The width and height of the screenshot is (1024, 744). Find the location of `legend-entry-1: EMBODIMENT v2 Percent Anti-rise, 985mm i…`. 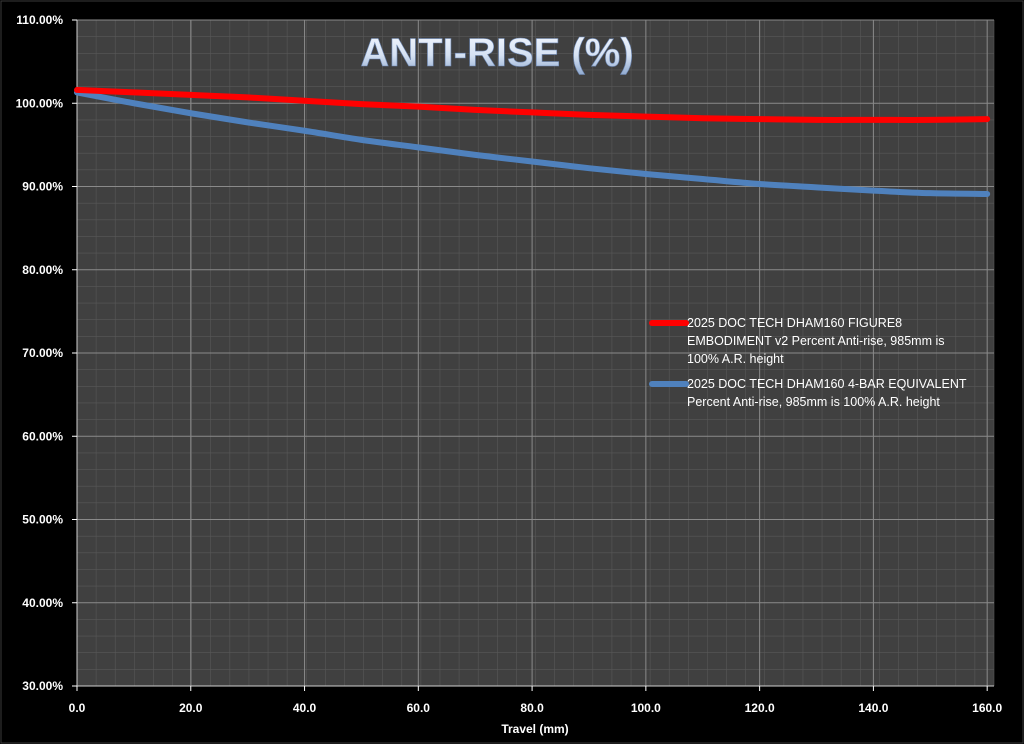

legend-entry-1: EMBODIMENT v2 Percent Anti-rise, 985mm i… is located at coordinates (815, 341).